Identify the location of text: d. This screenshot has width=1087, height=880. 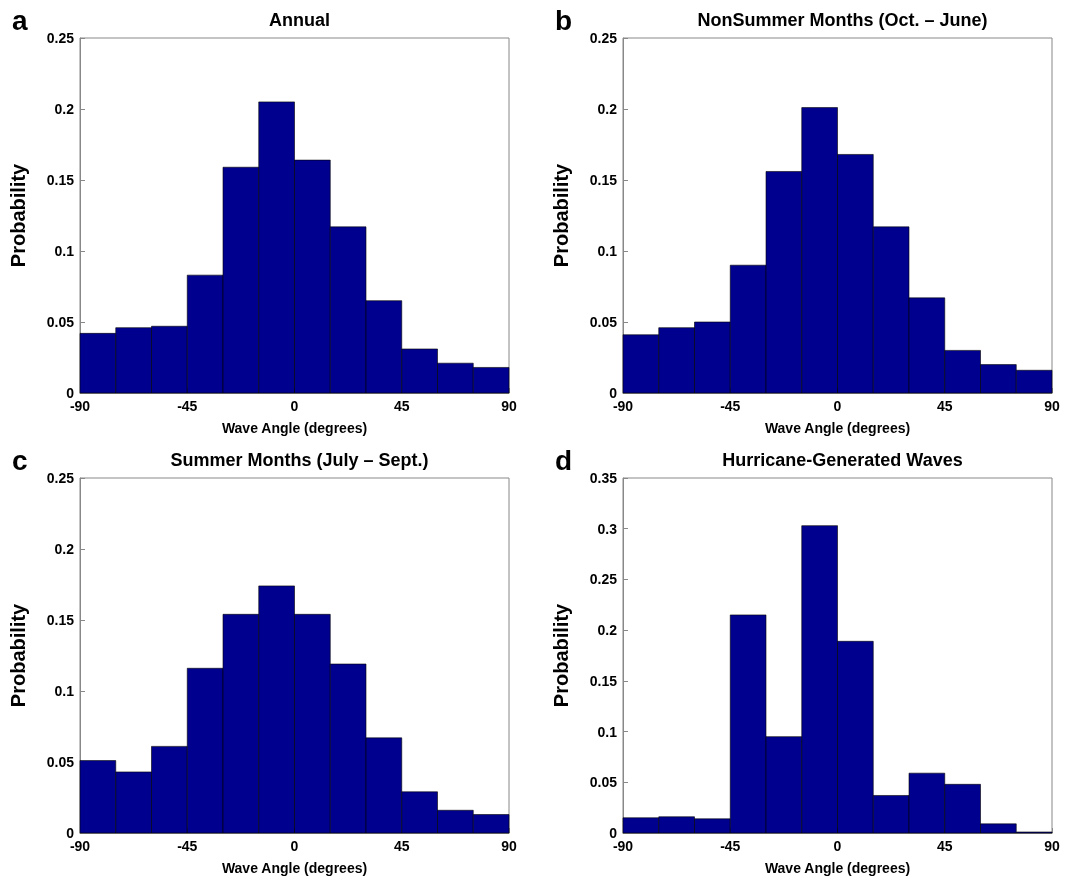
(564, 460).